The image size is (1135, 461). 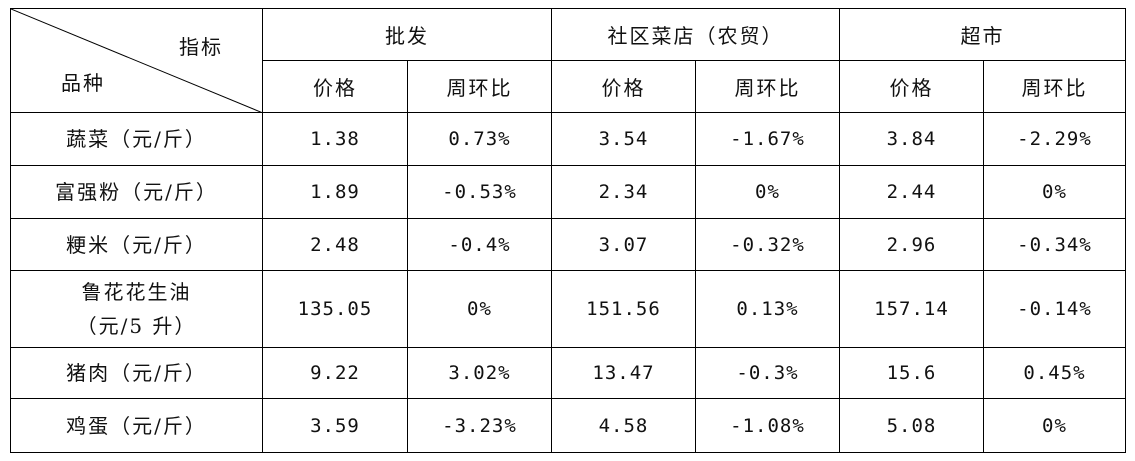 I want to click on data-row: 蔬菜（元/斤） 1.38 0.73% 3.54 -1.67% 3.84 -2.29%, so click(x=568, y=139).